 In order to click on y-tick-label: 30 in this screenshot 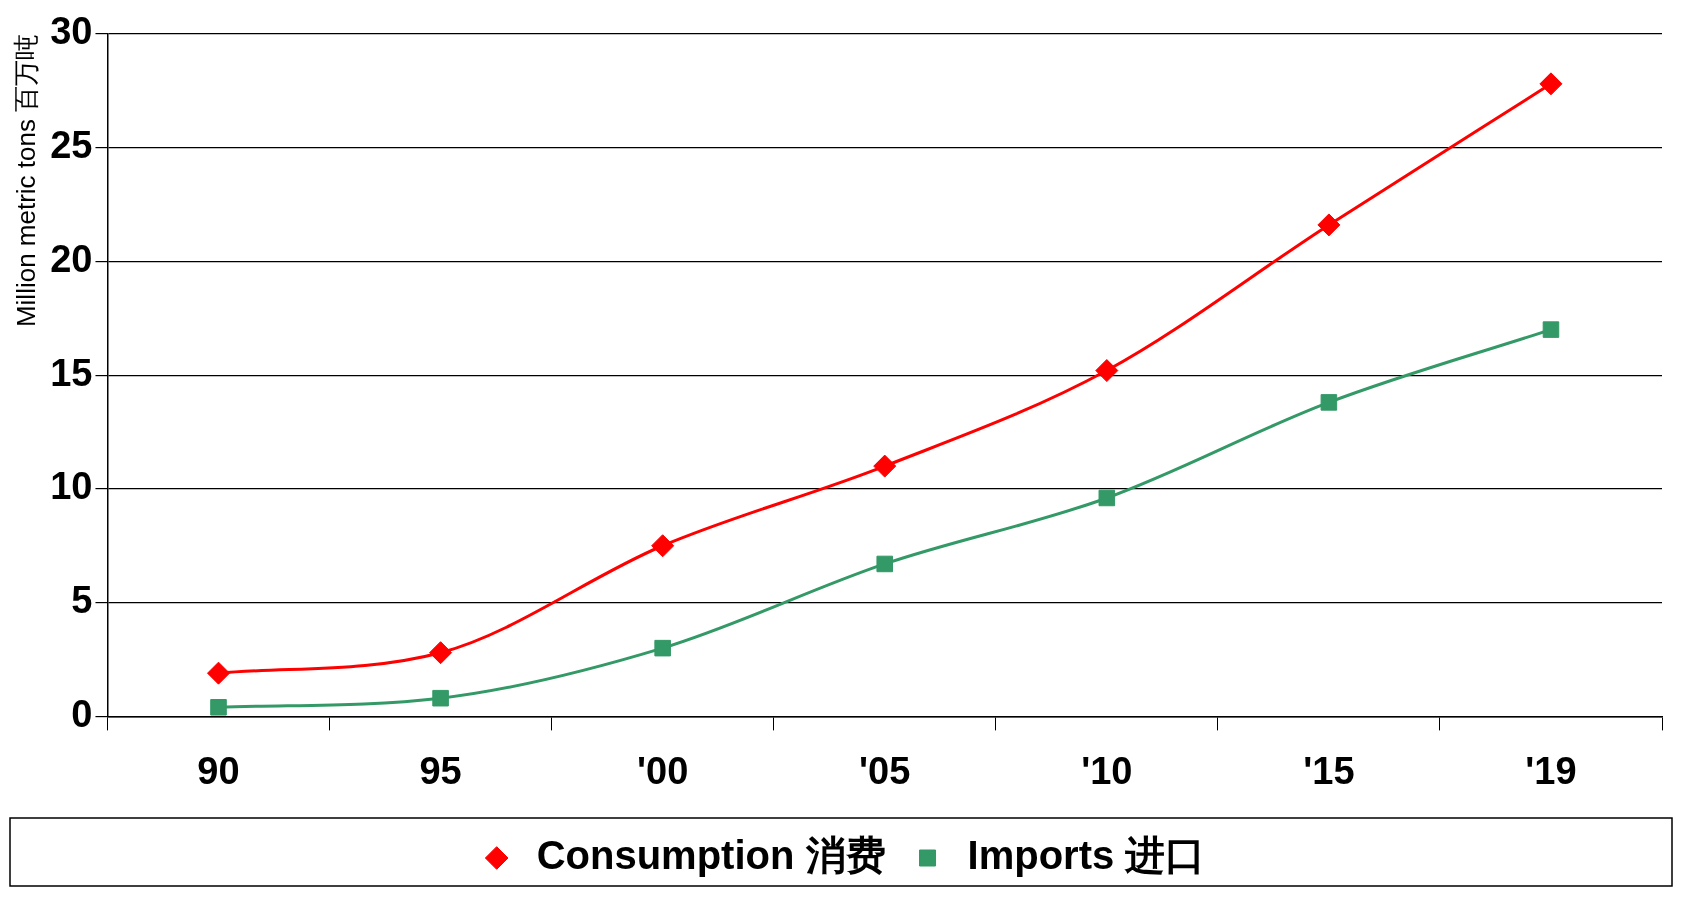, I will do `click(71, 31)`.